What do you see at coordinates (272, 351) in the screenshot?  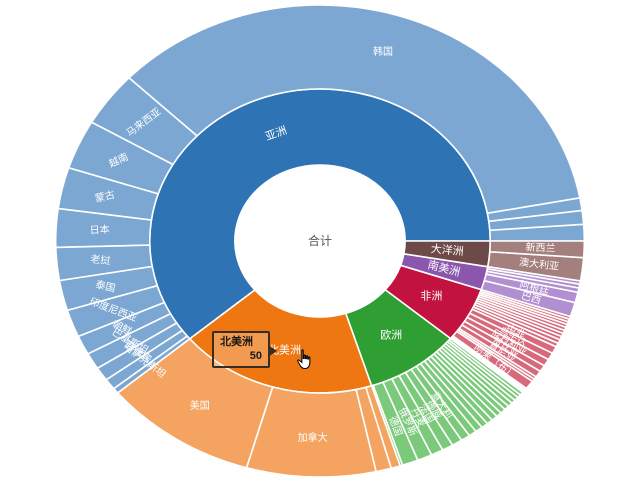 I see `tooltip-arrow-icon` at bounding box center [272, 351].